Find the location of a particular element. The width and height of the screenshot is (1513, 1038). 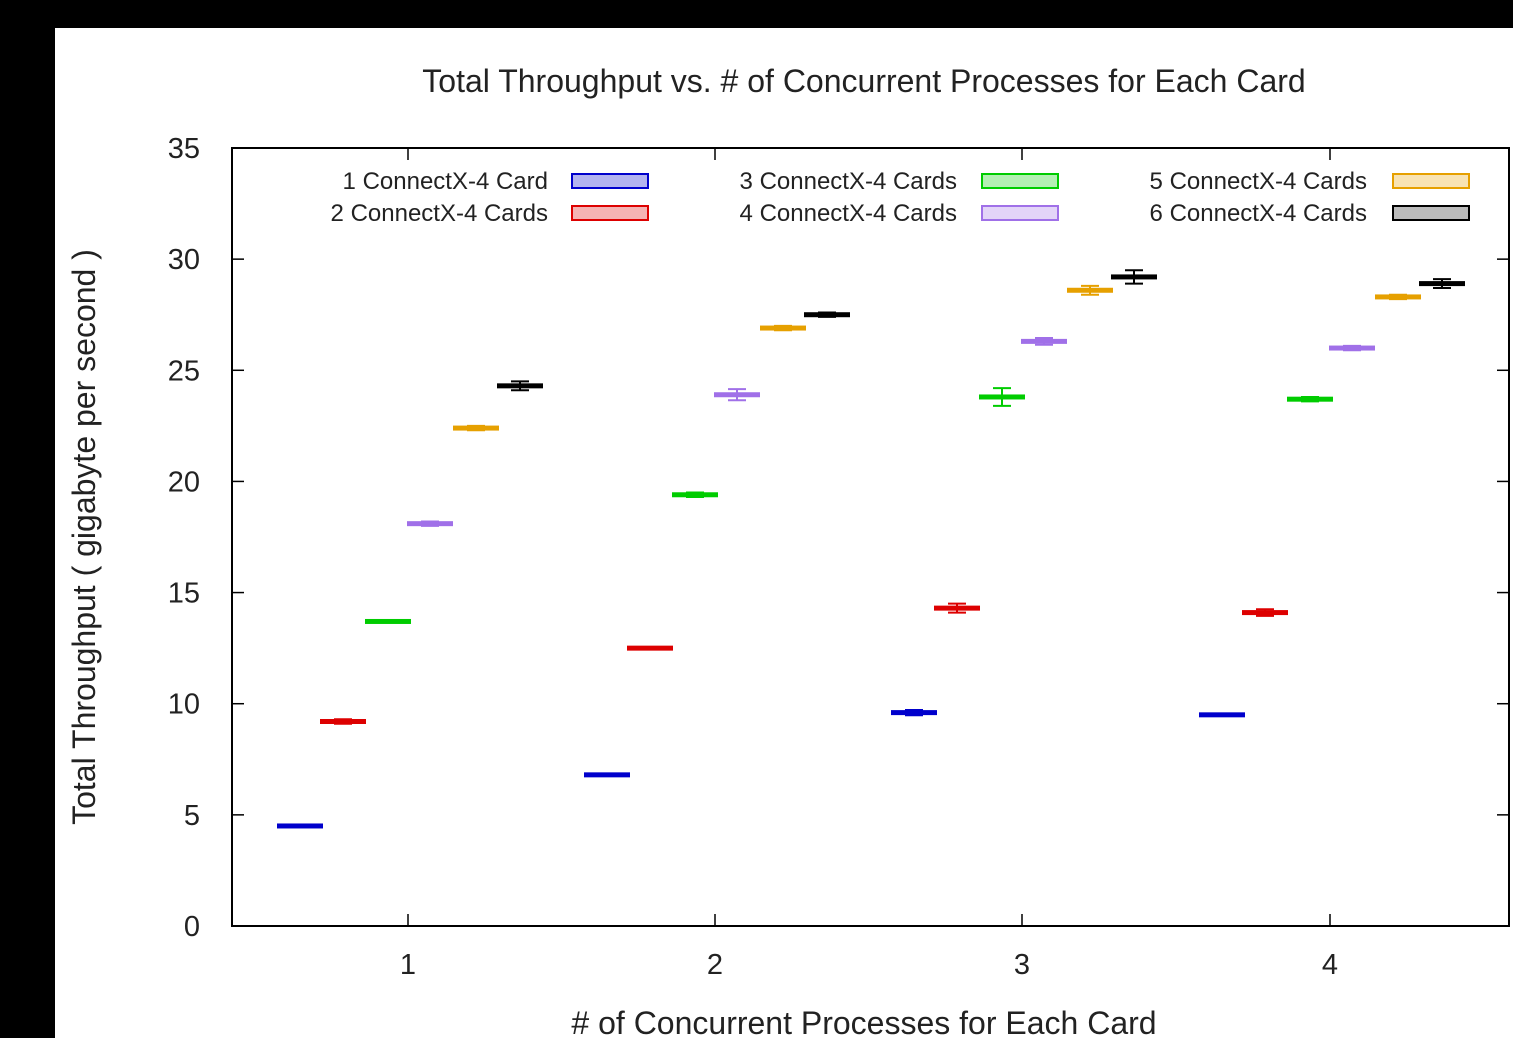

y-tick-label: 20 is located at coordinates (184, 482).